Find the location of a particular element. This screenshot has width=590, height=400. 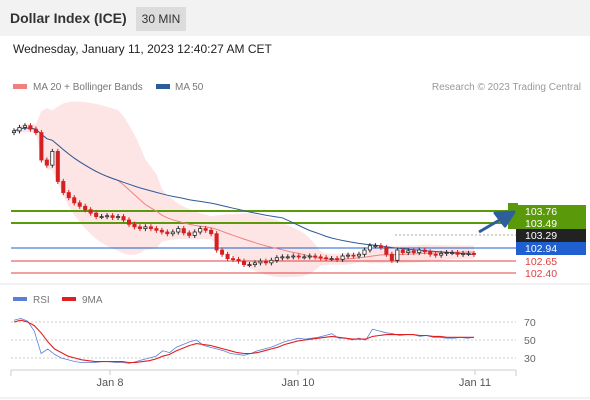

rsi-line is located at coordinates (244, 340).